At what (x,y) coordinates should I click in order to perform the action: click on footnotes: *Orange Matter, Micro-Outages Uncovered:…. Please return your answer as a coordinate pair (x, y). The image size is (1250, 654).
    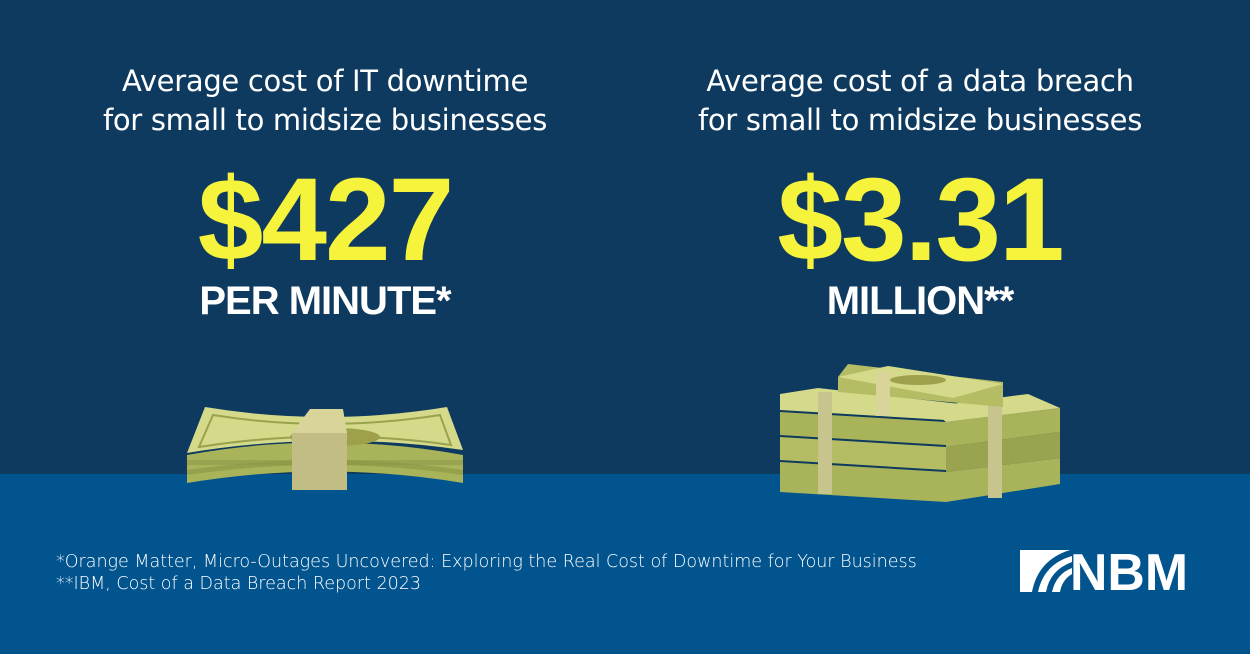
    Looking at the image, I should click on (486, 573).